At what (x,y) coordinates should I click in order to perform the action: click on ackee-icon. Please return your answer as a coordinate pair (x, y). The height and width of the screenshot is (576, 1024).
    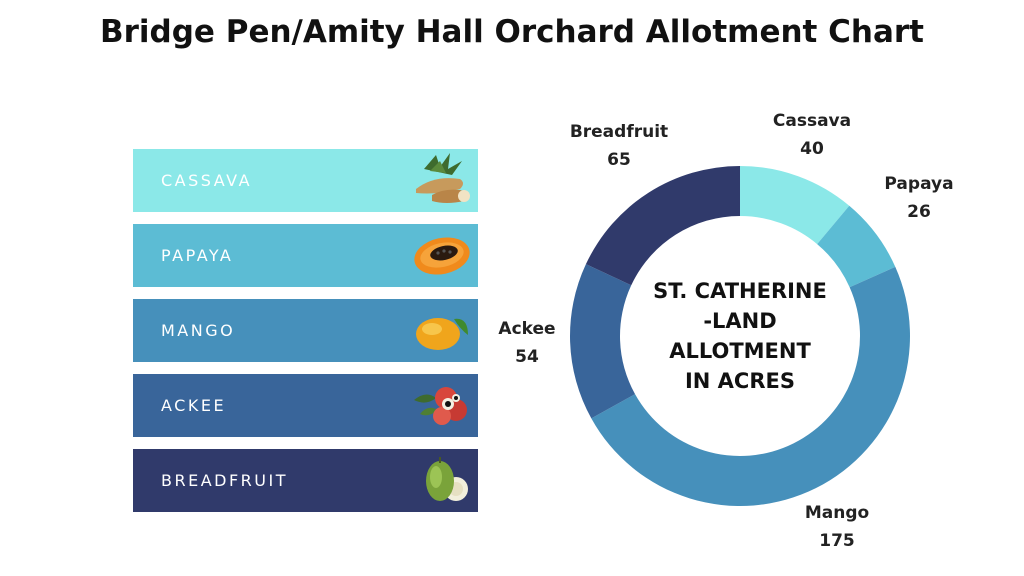
    Looking at the image, I should click on (440, 406).